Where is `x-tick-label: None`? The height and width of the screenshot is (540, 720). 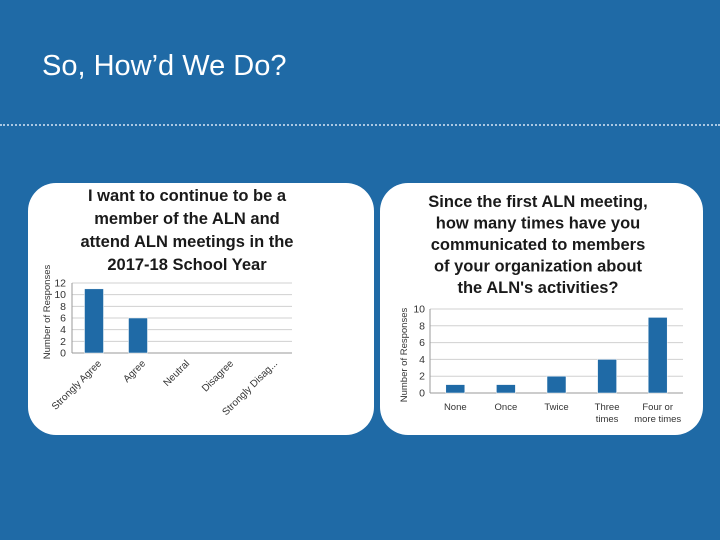 x-tick-label: None is located at coordinates (455, 407).